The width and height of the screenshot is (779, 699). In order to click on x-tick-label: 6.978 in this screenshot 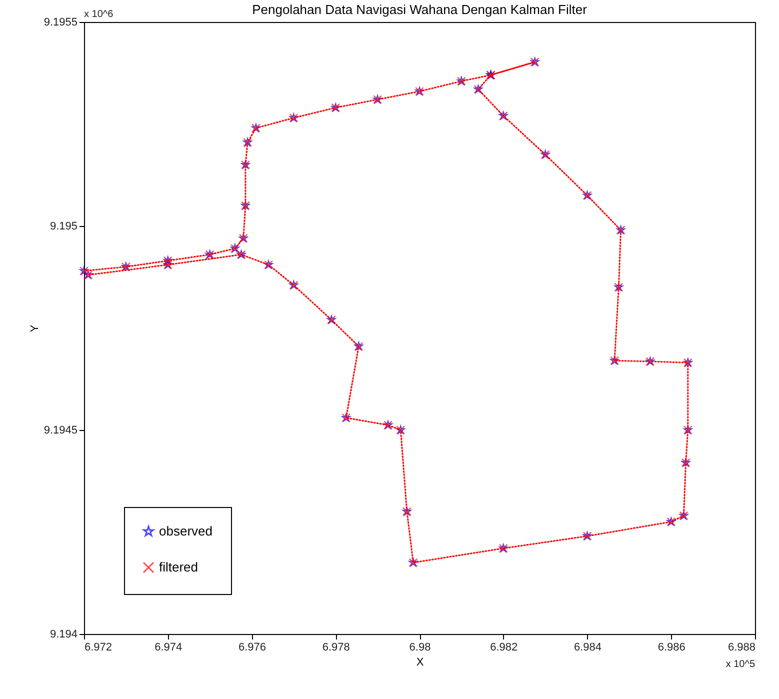, I will do `click(336, 648)`.